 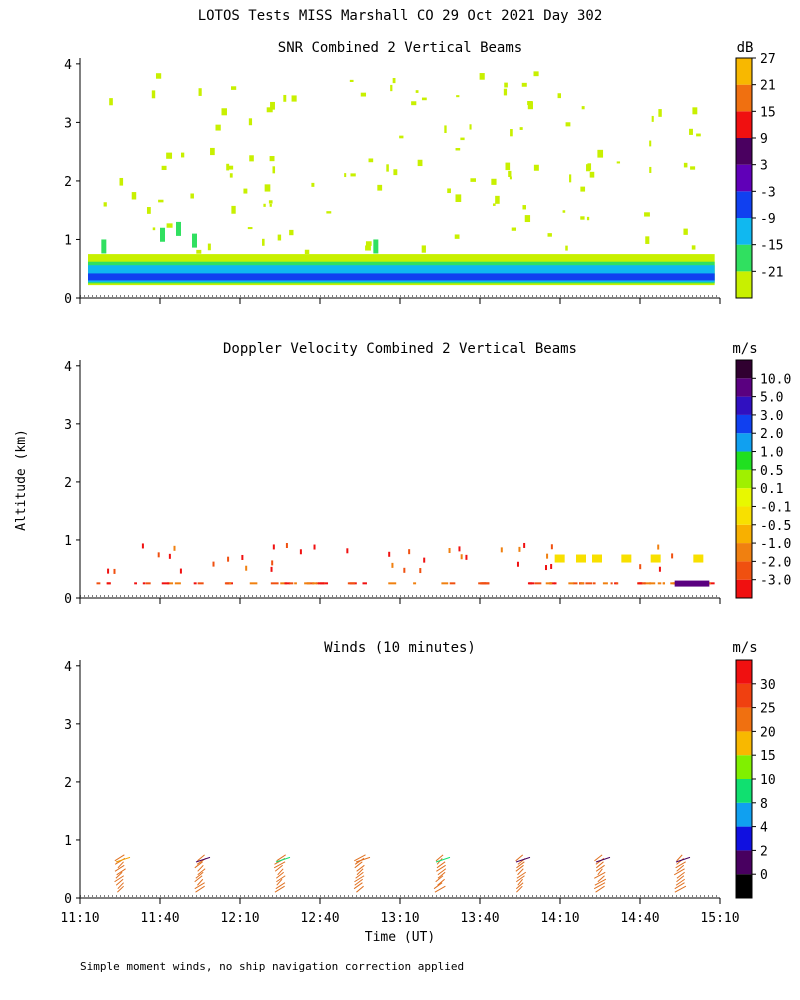 I want to click on colorbar-label: 2, so click(x=764, y=851).